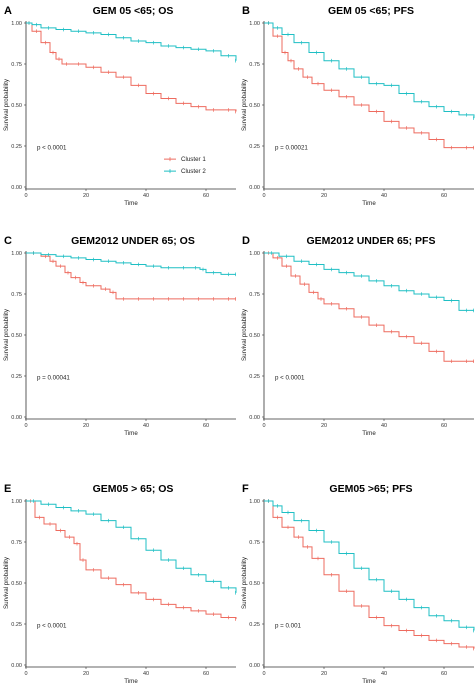 This screenshot has height=685, width=475. What do you see at coordinates (53, 377) in the screenshot?
I see `p-value: p = 0.00041` at bounding box center [53, 377].